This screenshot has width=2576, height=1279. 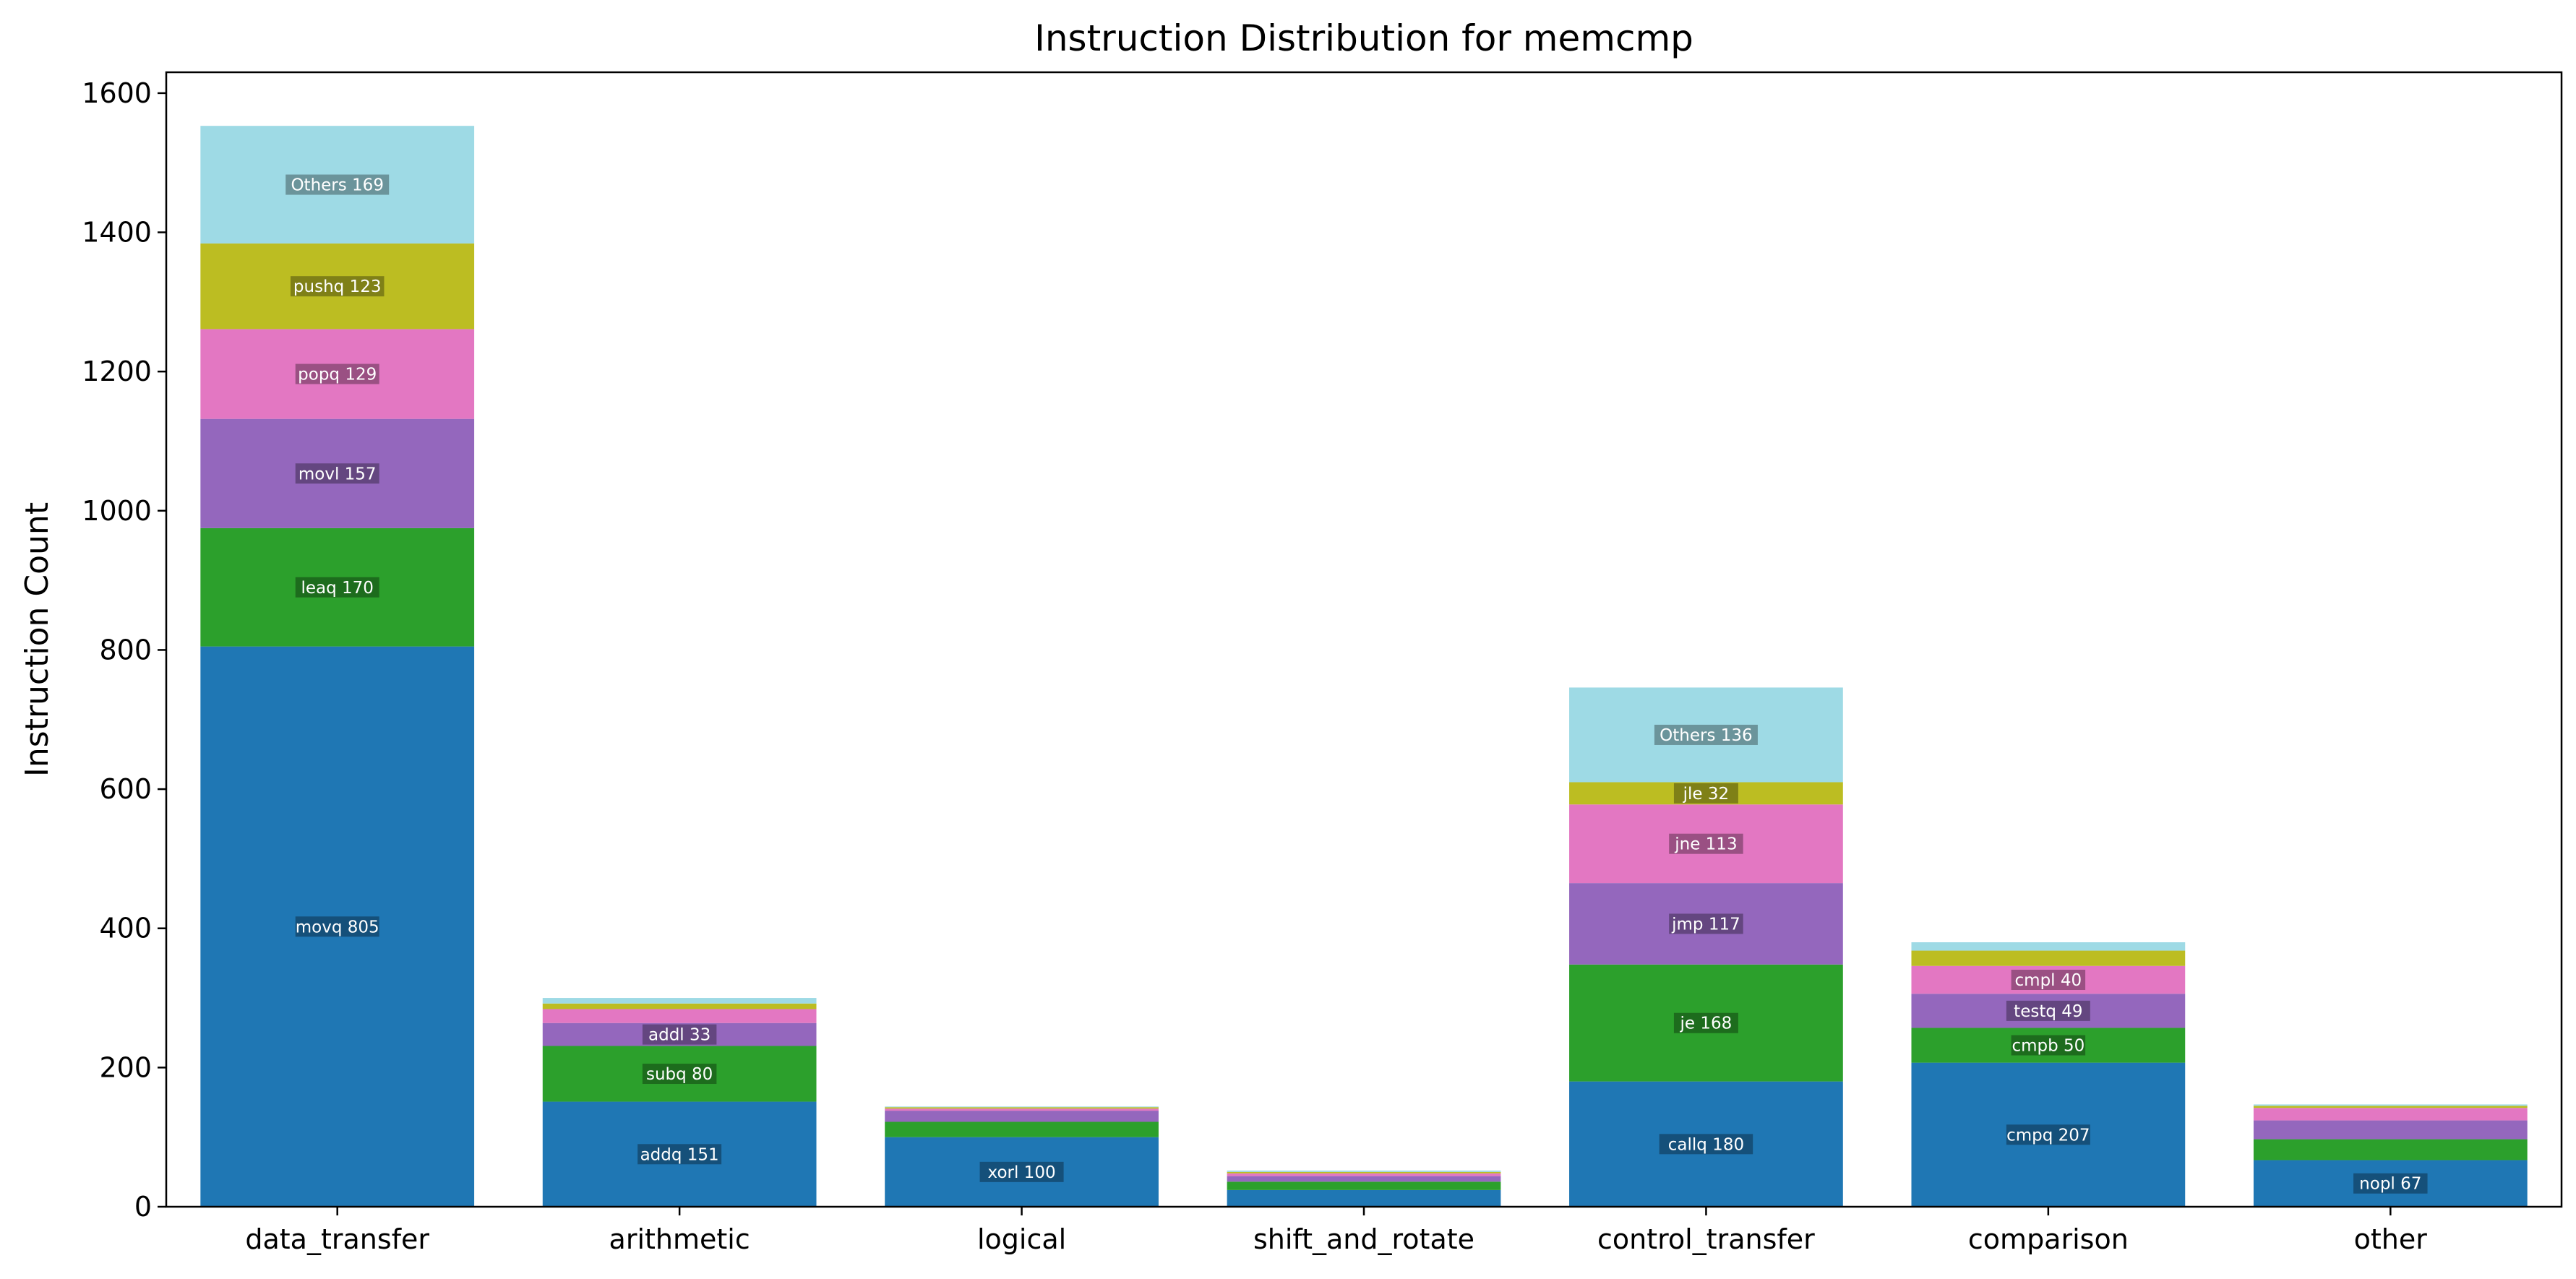 I want to click on segment-label: testq 49, so click(x=2048, y=1011).